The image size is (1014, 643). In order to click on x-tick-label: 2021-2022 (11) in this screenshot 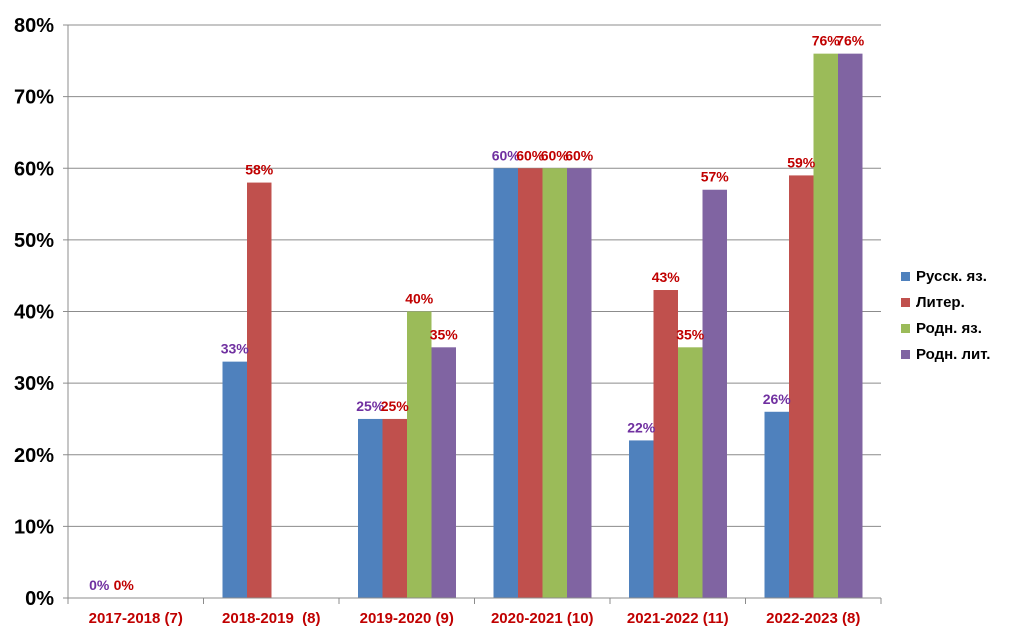, I will do `click(678, 618)`.